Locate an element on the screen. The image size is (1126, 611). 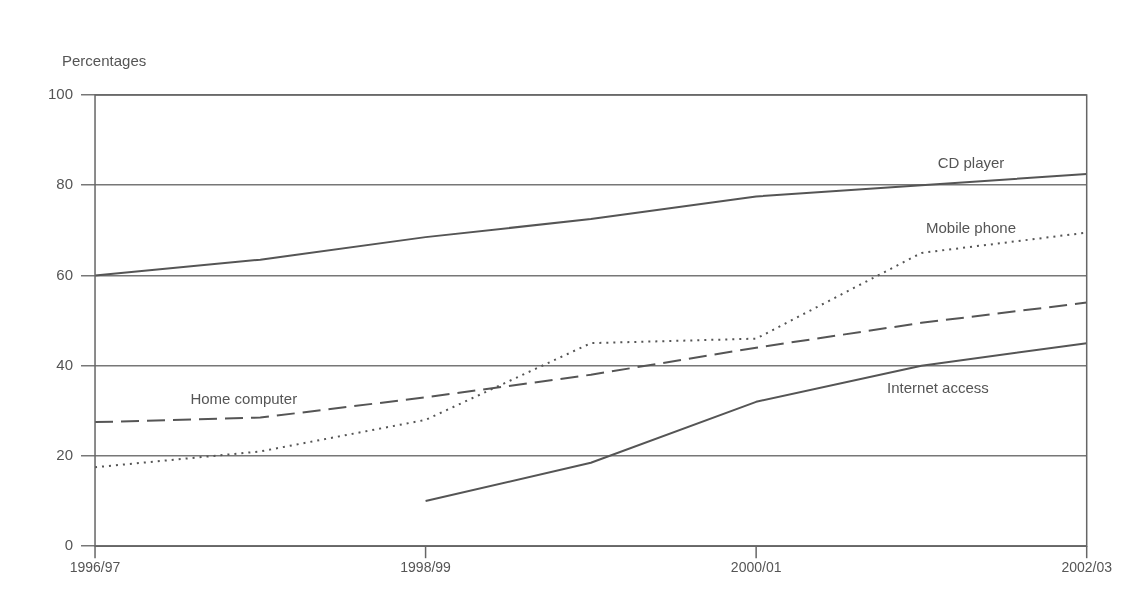
x-tick-label: 2000/01 is located at coordinates (756, 567).